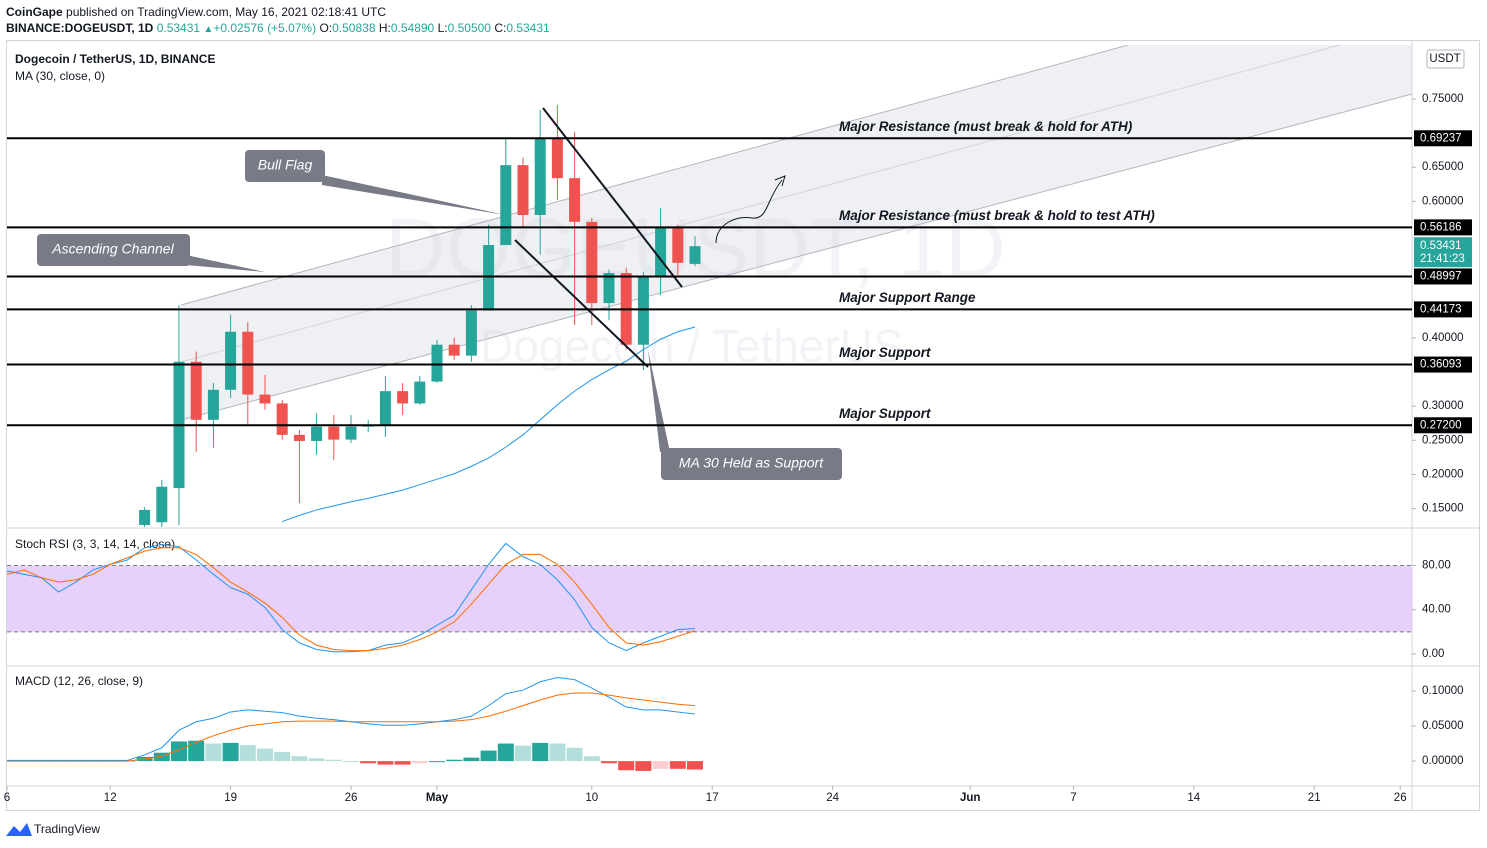  I want to click on y-tick-label: 0.00000, so click(1443, 761).